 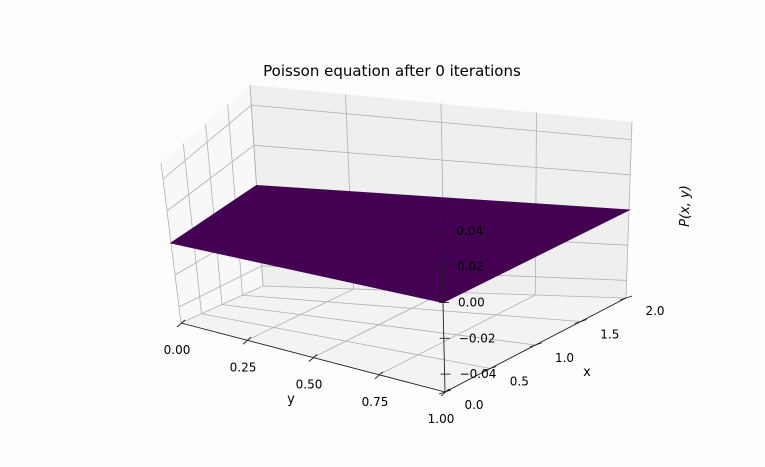 I want to click on z-axis-label: P(x, y), so click(x=685, y=206).